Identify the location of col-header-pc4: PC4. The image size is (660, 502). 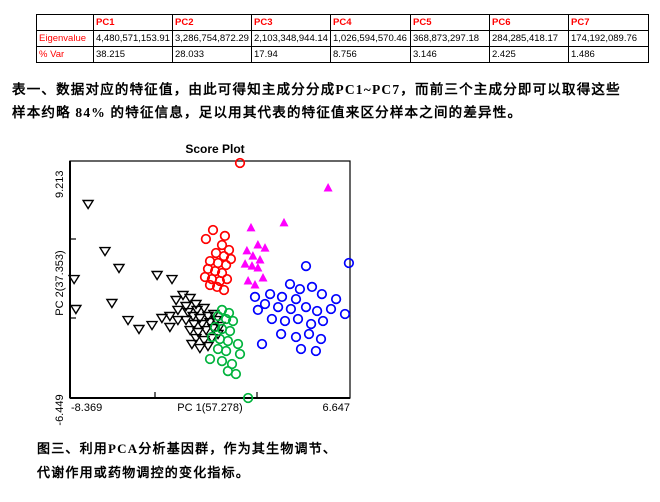
(370, 22).